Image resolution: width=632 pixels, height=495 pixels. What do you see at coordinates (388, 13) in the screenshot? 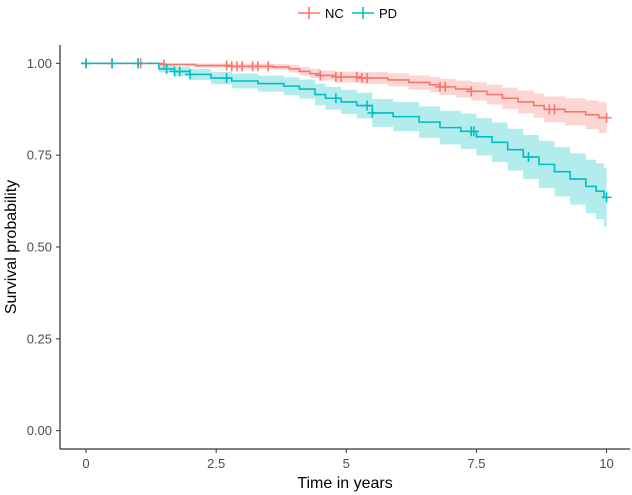
I see `legend-label-pd: PD` at bounding box center [388, 13].